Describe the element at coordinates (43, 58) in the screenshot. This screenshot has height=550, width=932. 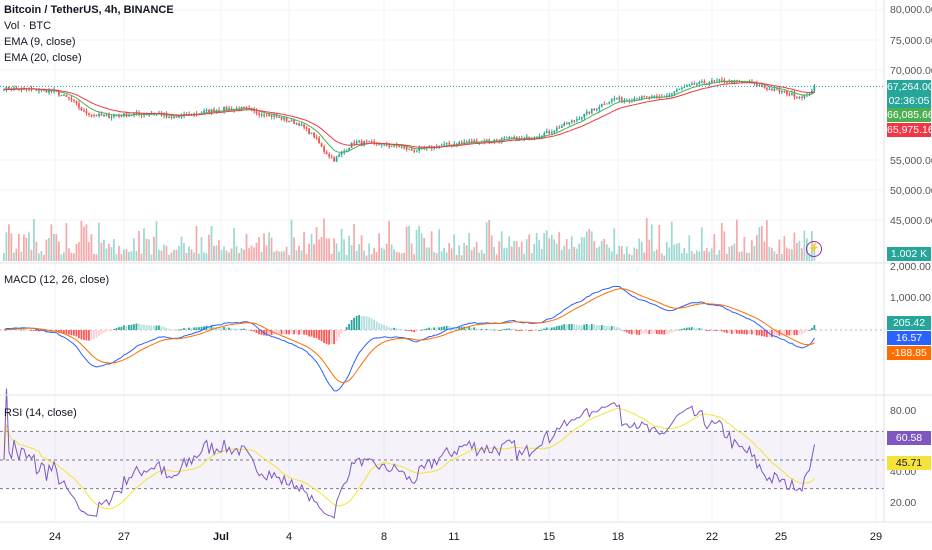
I see `indicator-ema20: EMA (20, close)` at that location.